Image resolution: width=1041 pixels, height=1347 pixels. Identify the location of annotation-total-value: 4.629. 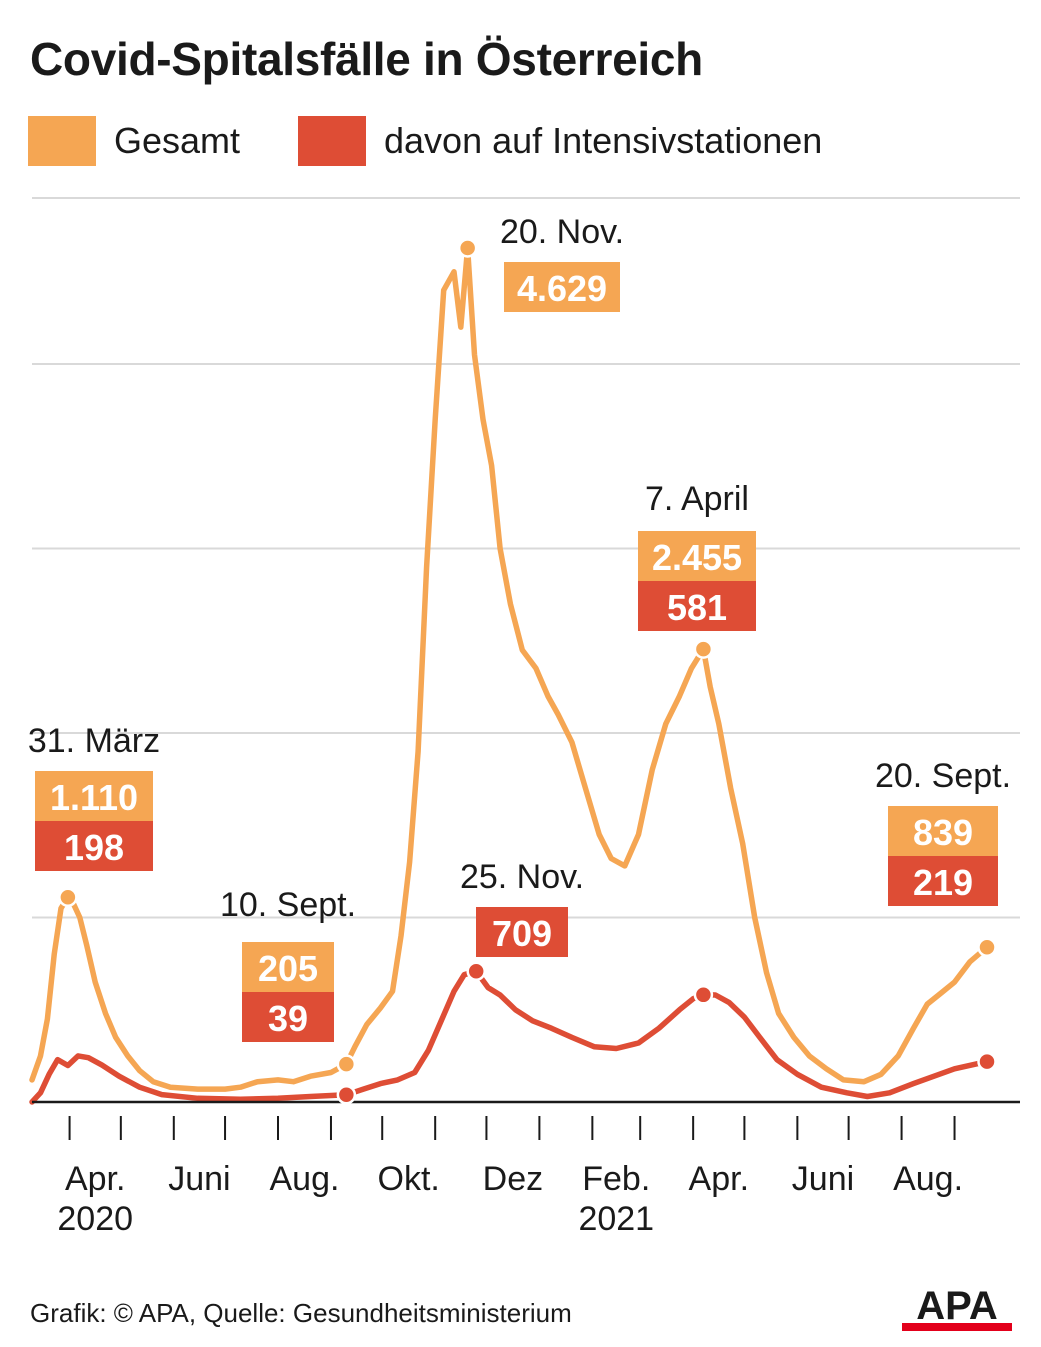
(562, 288).